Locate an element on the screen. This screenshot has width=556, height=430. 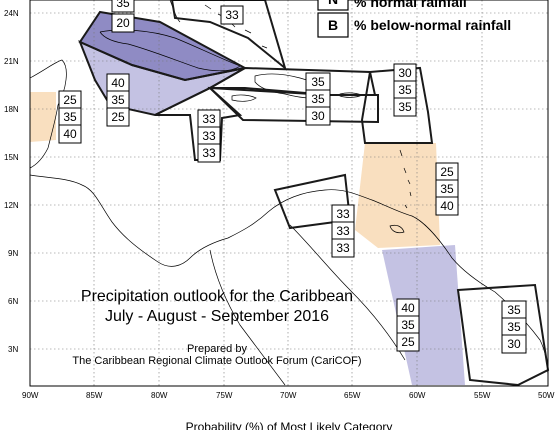
lat-label-21n: 21N is located at coordinates (11, 61).